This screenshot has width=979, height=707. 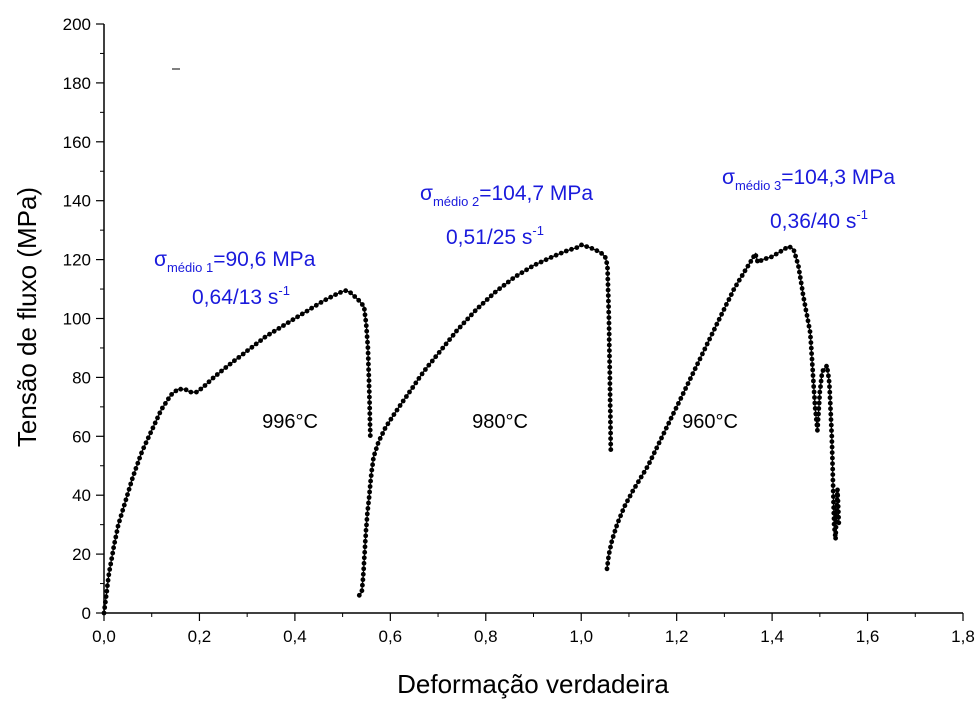 I want to click on y-tick-label: 20, so click(x=81, y=554).